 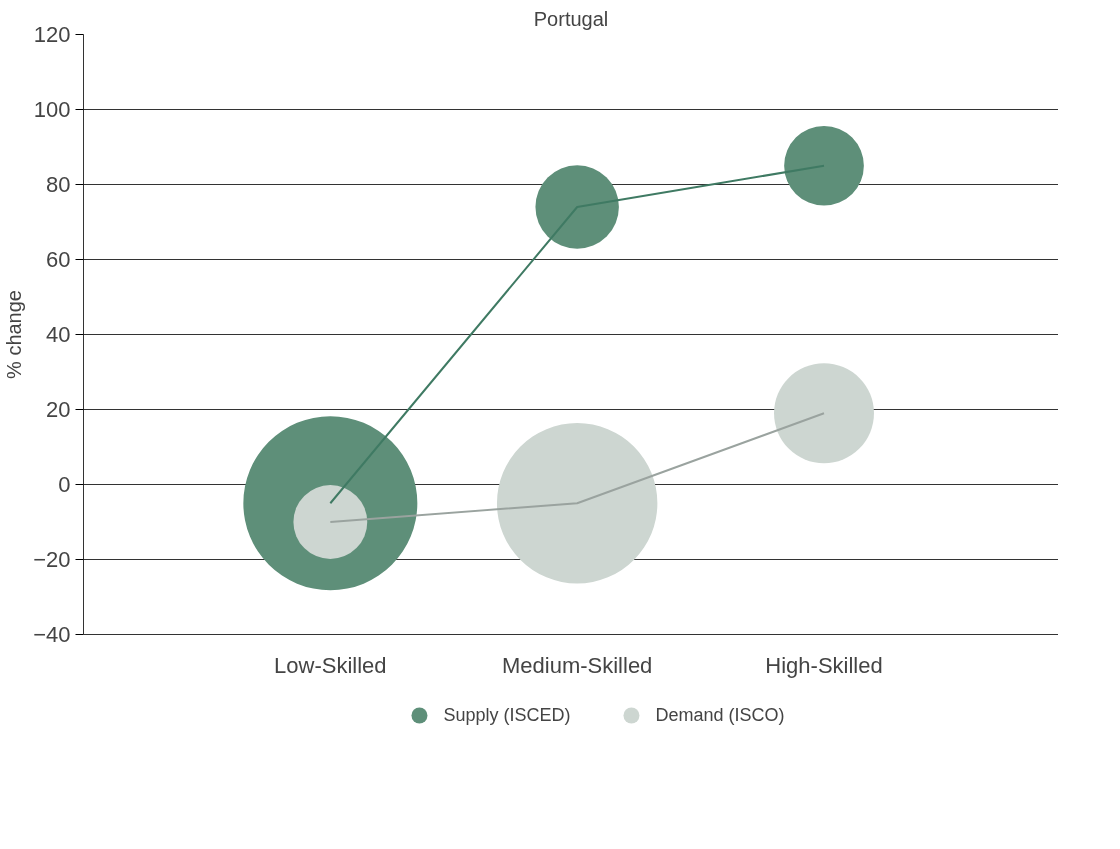 I want to click on y-tick-label: −20, so click(x=52, y=559).